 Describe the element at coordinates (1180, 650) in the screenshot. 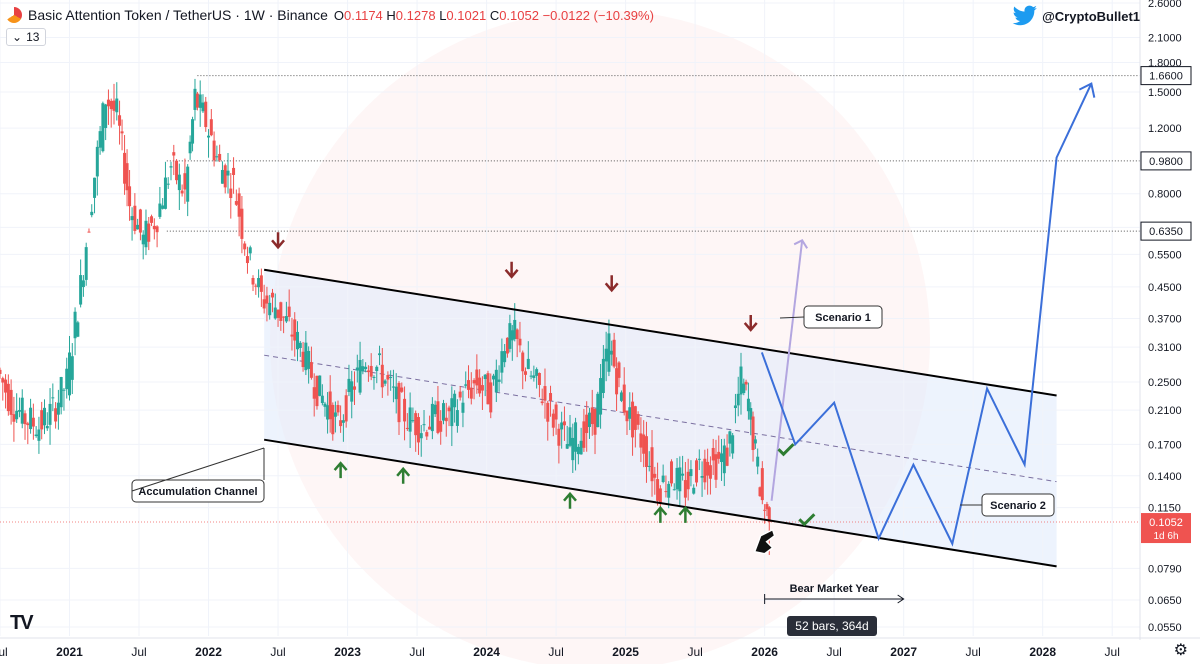

I see `gear-icon: ⚙` at that location.